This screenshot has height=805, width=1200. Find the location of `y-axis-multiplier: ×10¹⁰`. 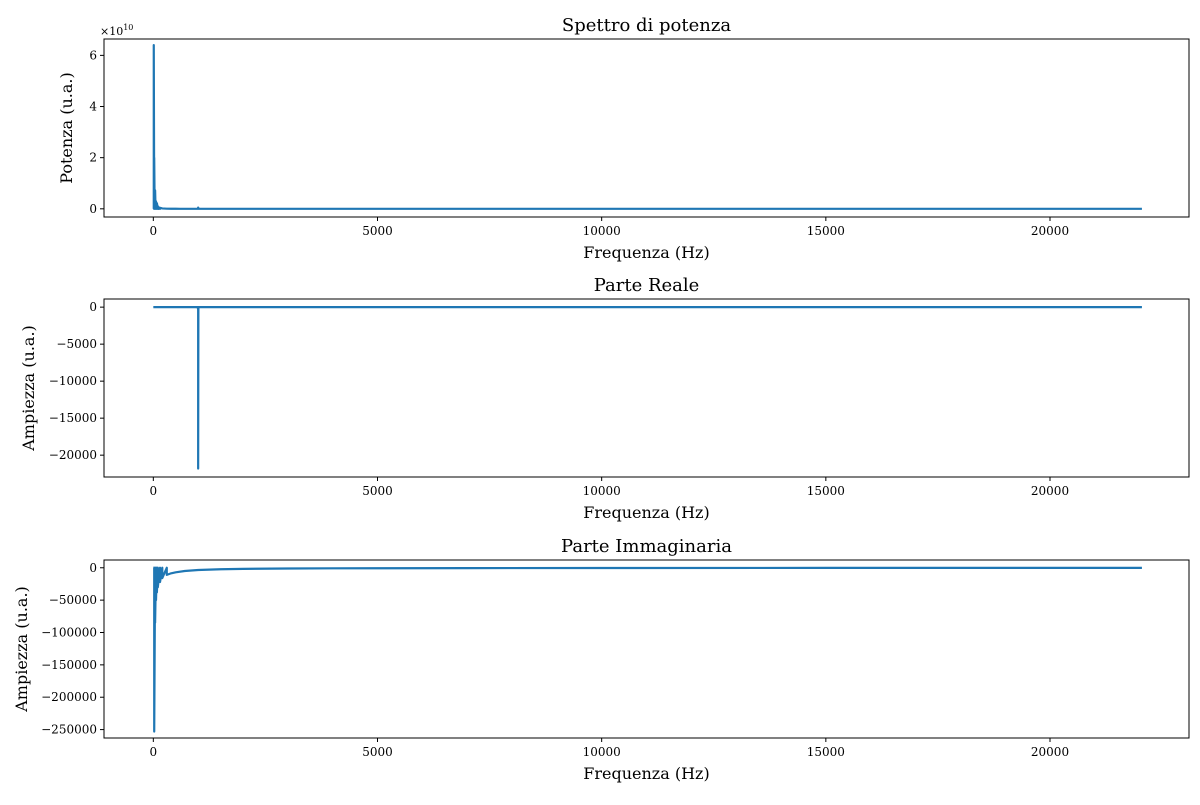

y-axis-multiplier: ×10¹⁰ is located at coordinates (116, 30).